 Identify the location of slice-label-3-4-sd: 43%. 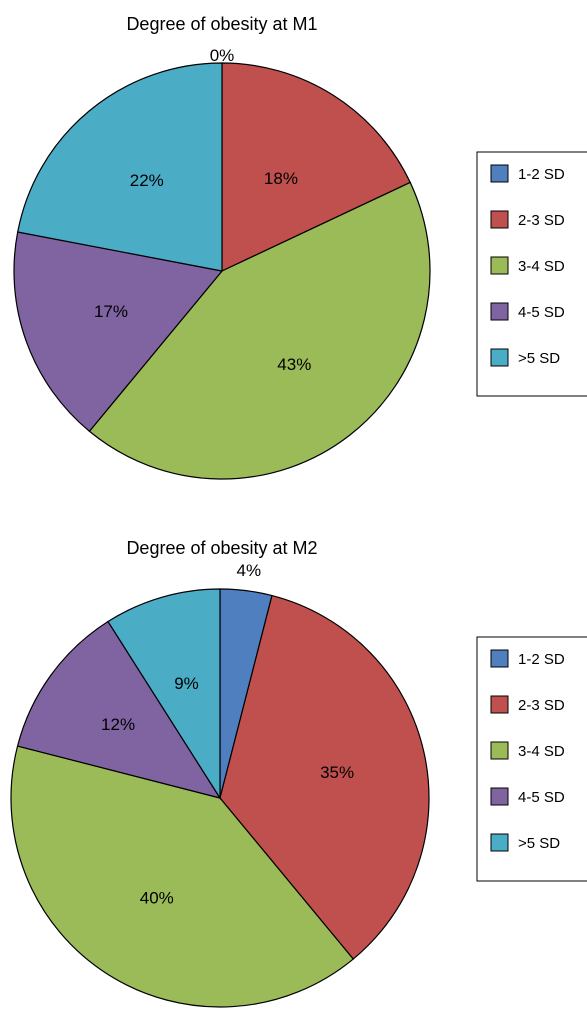
(294, 364).